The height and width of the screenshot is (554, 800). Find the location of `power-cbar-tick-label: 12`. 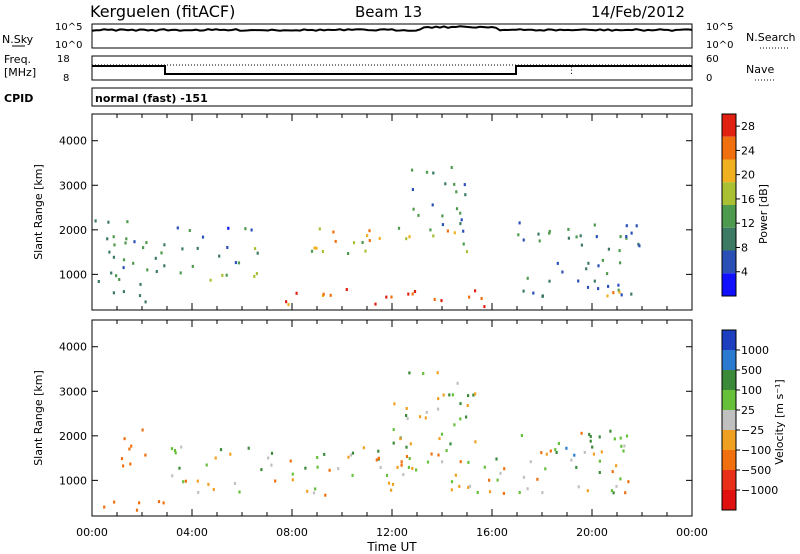

power-cbar-tick-label: 12 is located at coordinates (748, 223).